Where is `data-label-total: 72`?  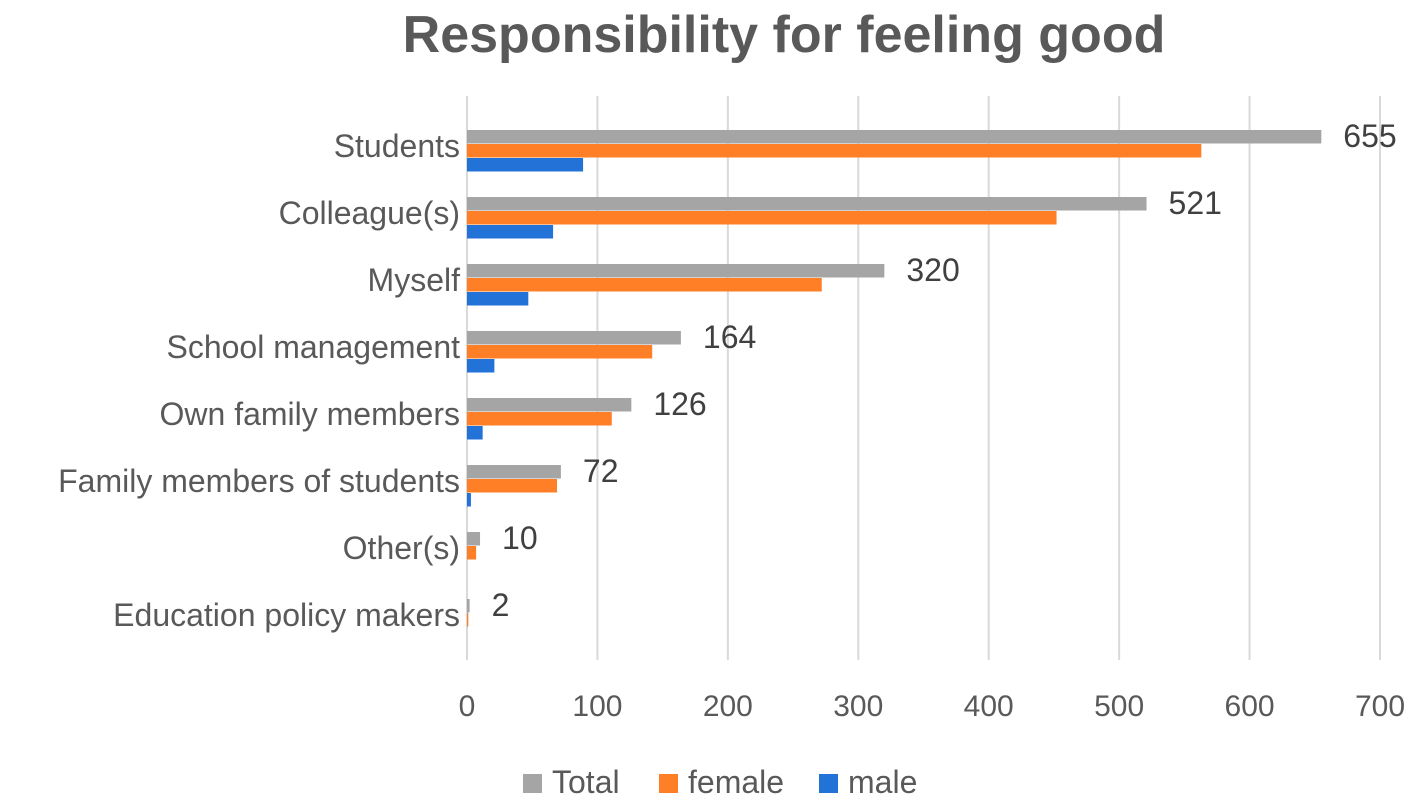 data-label-total: 72 is located at coordinates (601, 471).